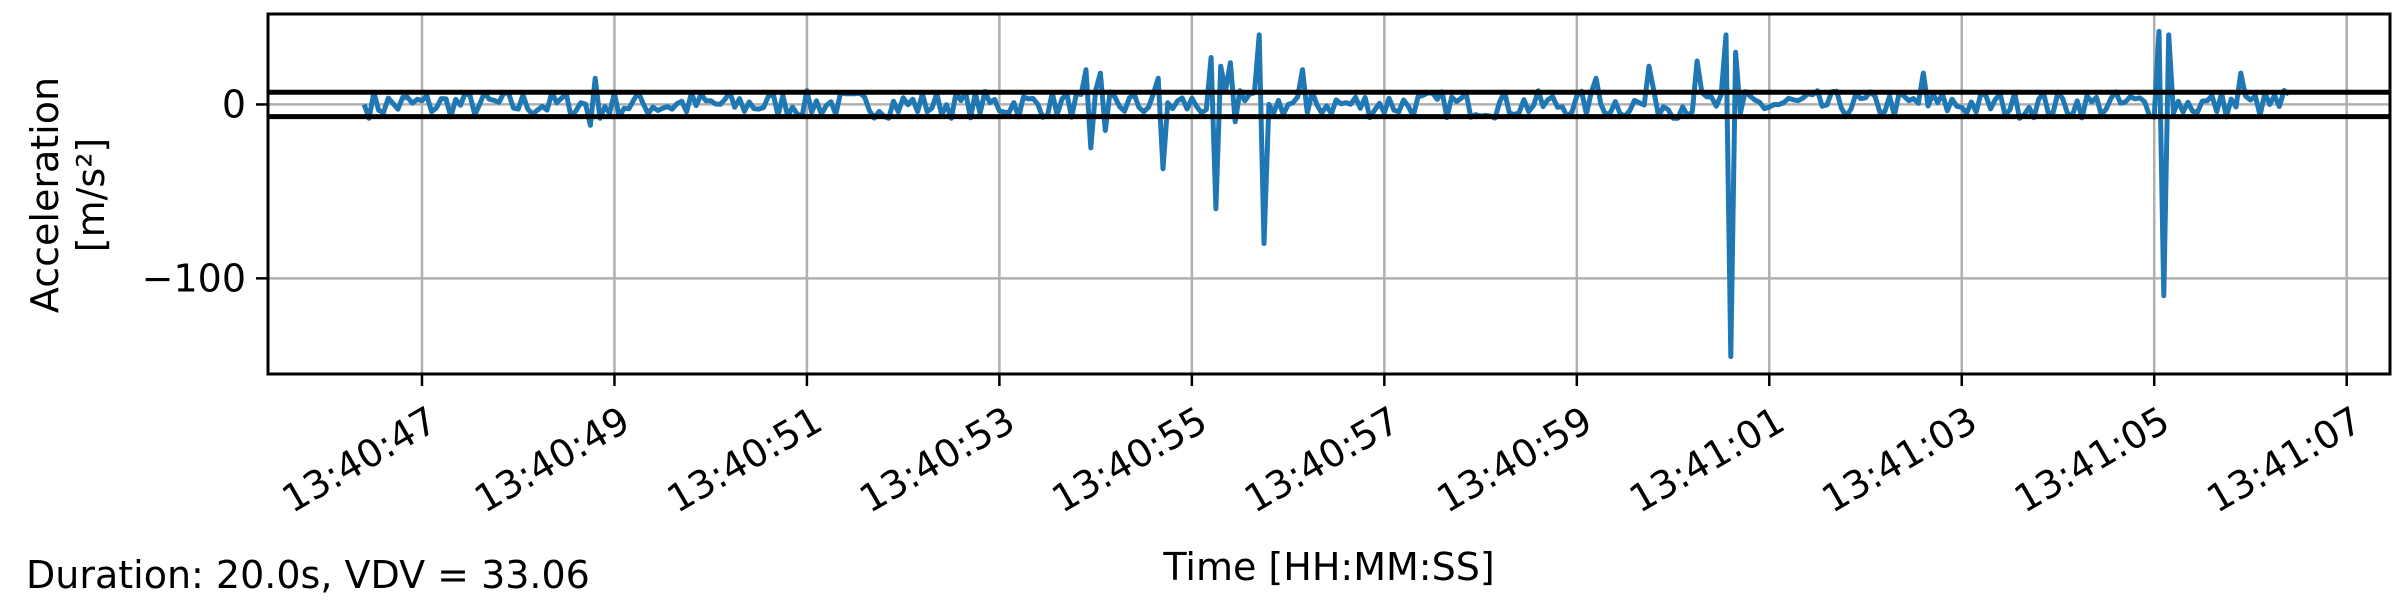 The width and height of the screenshot is (2400, 600). Describe the element at coordinates (1130, 459) in the screenshot. I see `x-tick-label: 13:40:55` at that location.